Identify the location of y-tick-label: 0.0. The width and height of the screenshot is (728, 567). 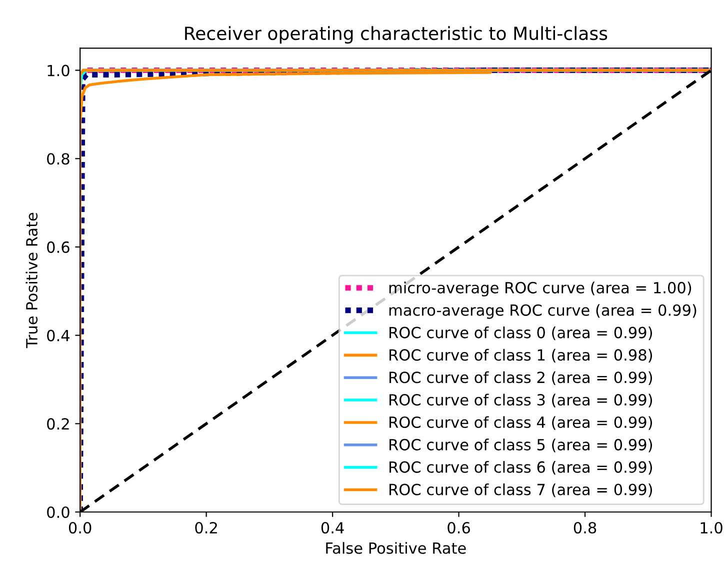
(58, 512).